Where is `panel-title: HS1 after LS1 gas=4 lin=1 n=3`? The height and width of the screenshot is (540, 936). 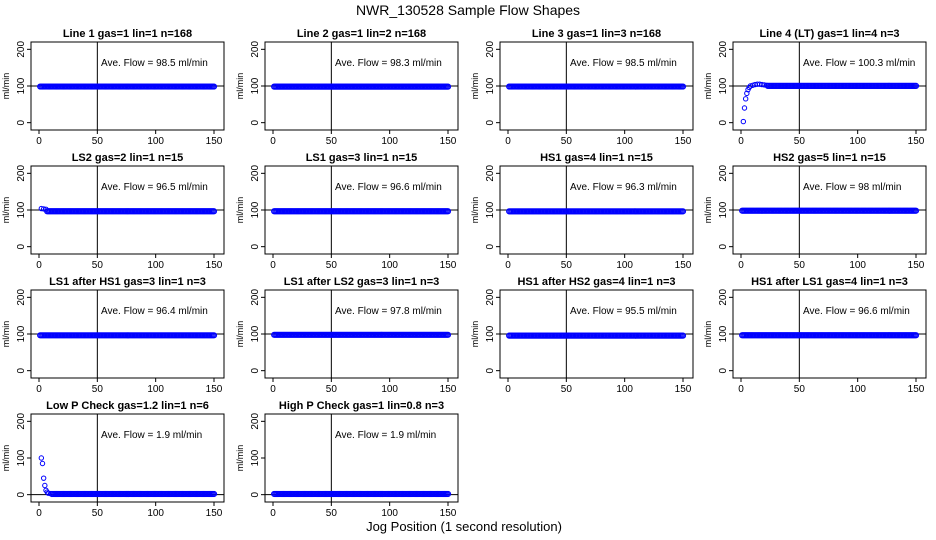
panel-title: HS1 after LS1 gas=4 lin=1 n=3 is located at coordinates (829, 282).